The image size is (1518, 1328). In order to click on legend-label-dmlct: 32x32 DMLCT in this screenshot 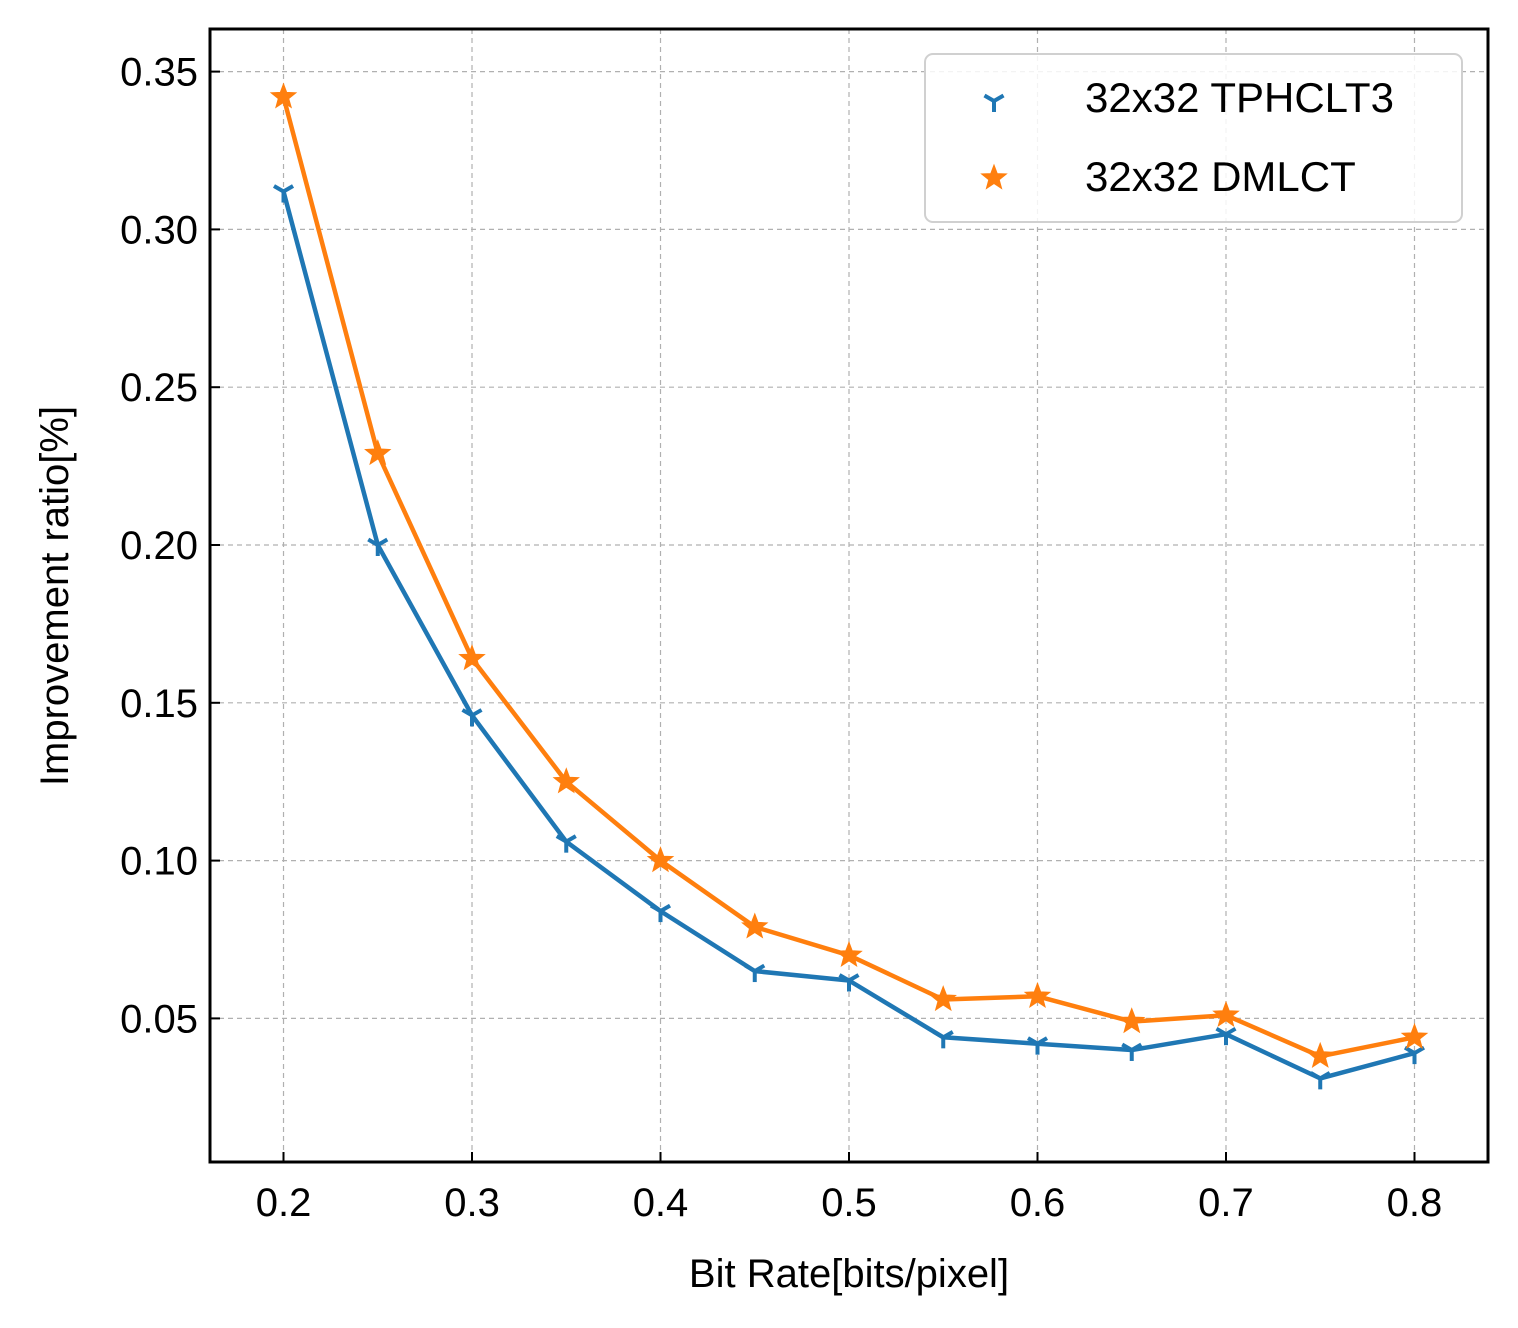, I will do `click(1220, 176)`.